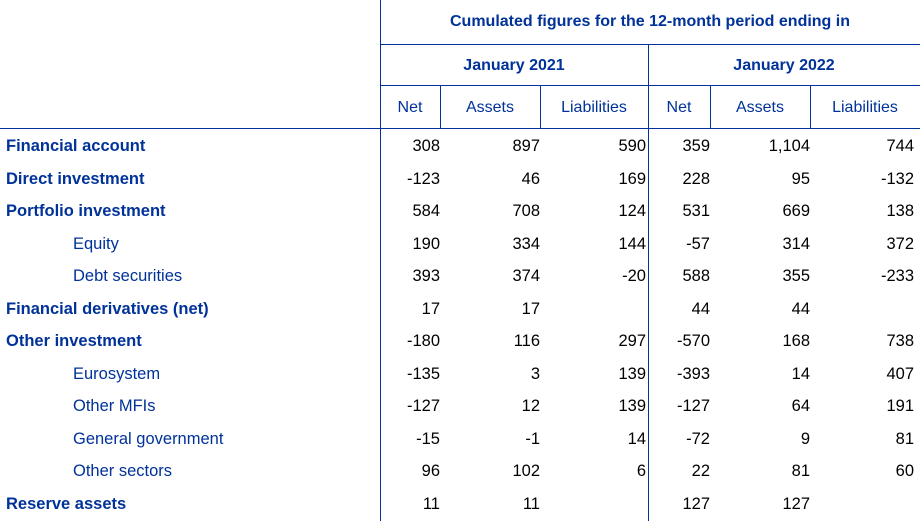 The height and width of the screenshot is (521, 920). I want to click on row-label: Direct investment, so click(75, 178).